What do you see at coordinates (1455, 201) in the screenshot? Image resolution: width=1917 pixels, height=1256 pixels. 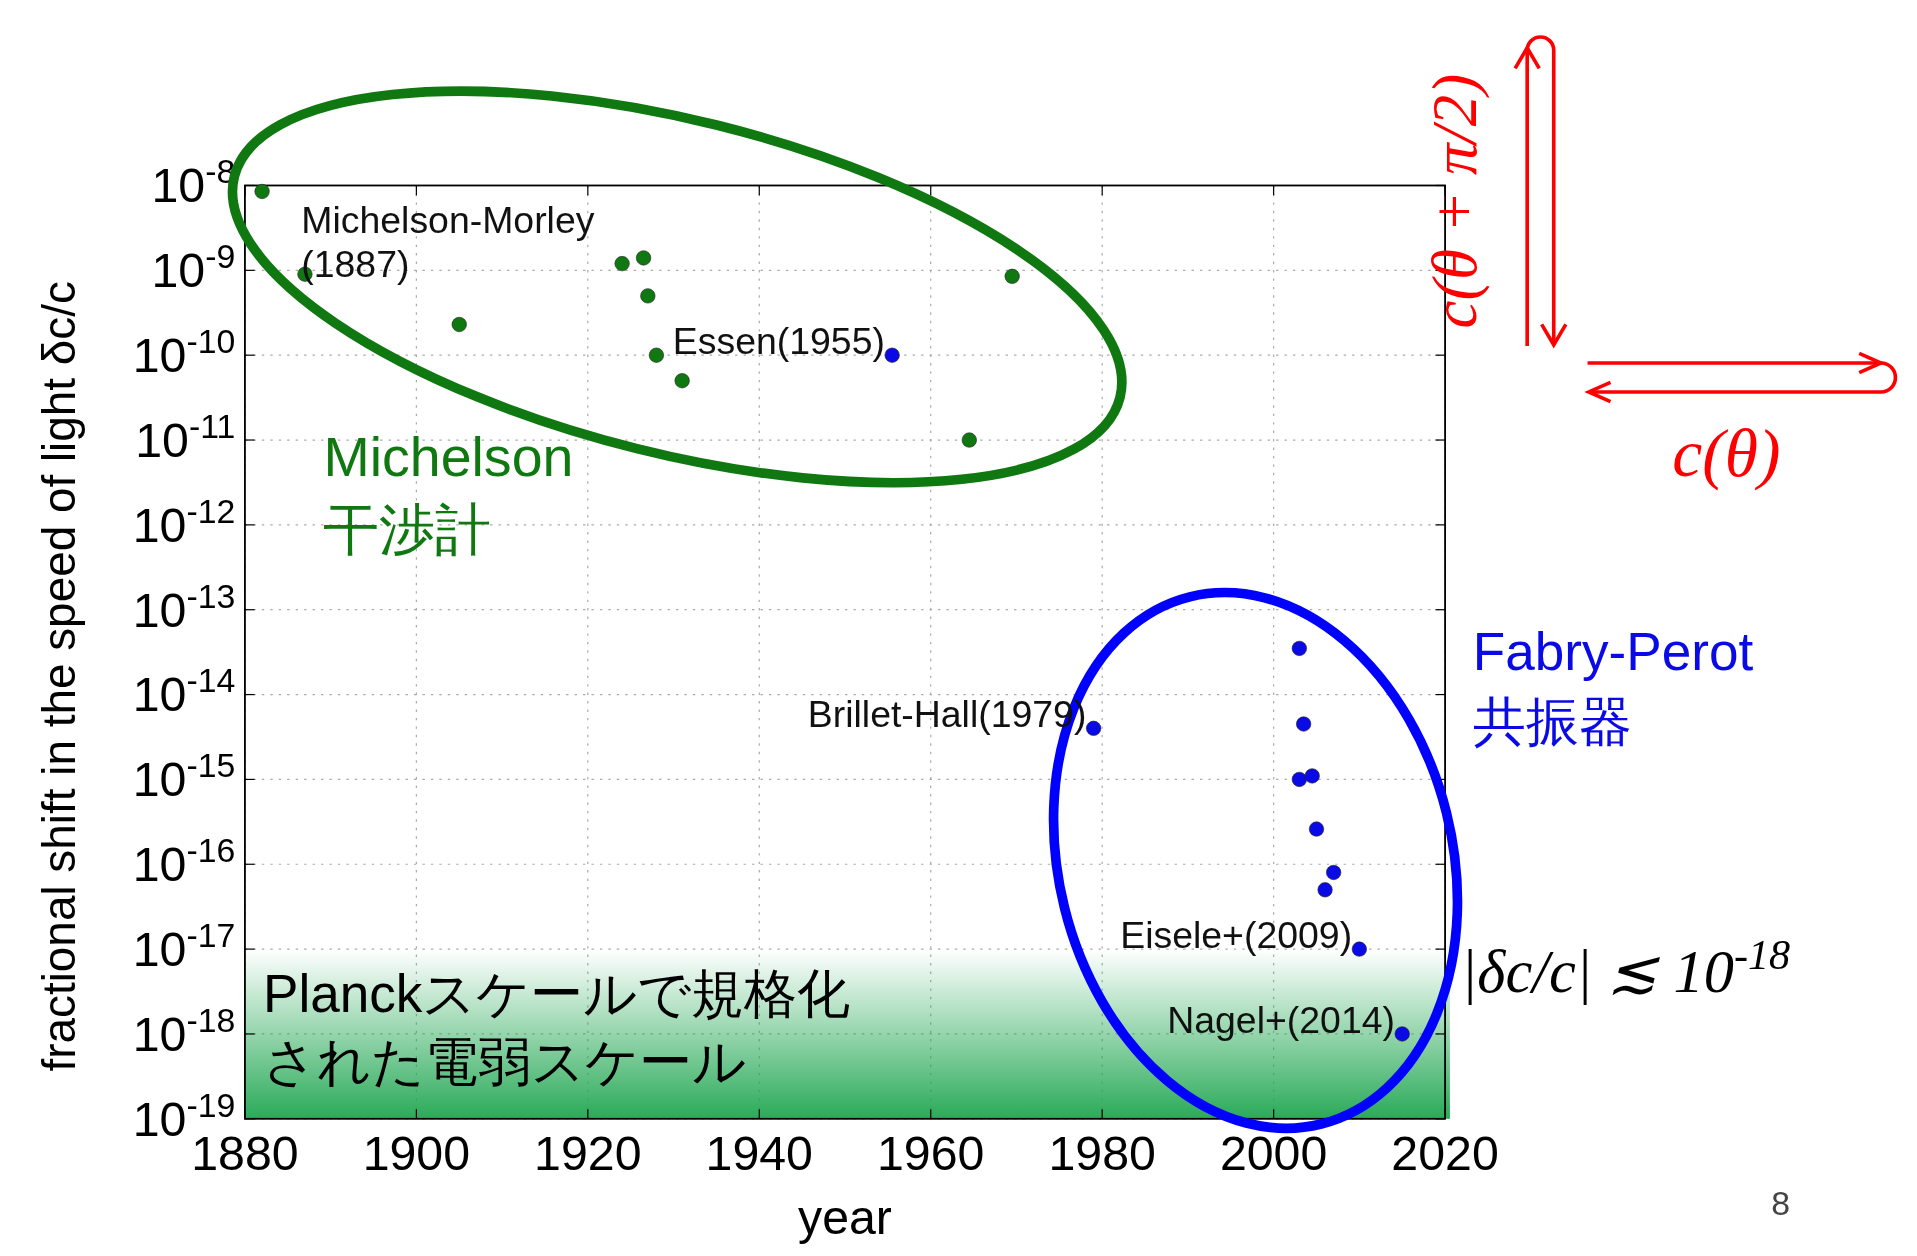 I see `annotation: c(θ + π/2)` at bounding box center [1455, 201].